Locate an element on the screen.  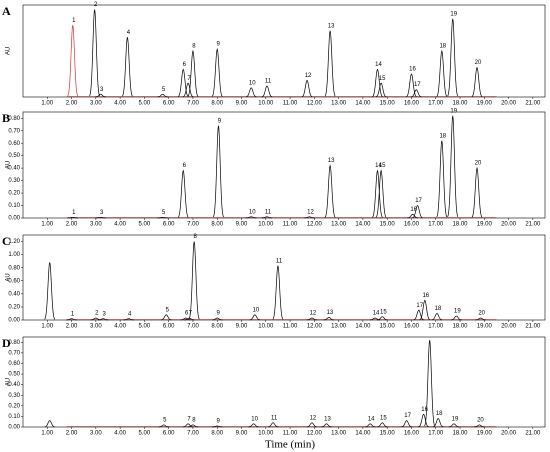
x-tick-label: 10.00 is located at coordinates (266, 434).